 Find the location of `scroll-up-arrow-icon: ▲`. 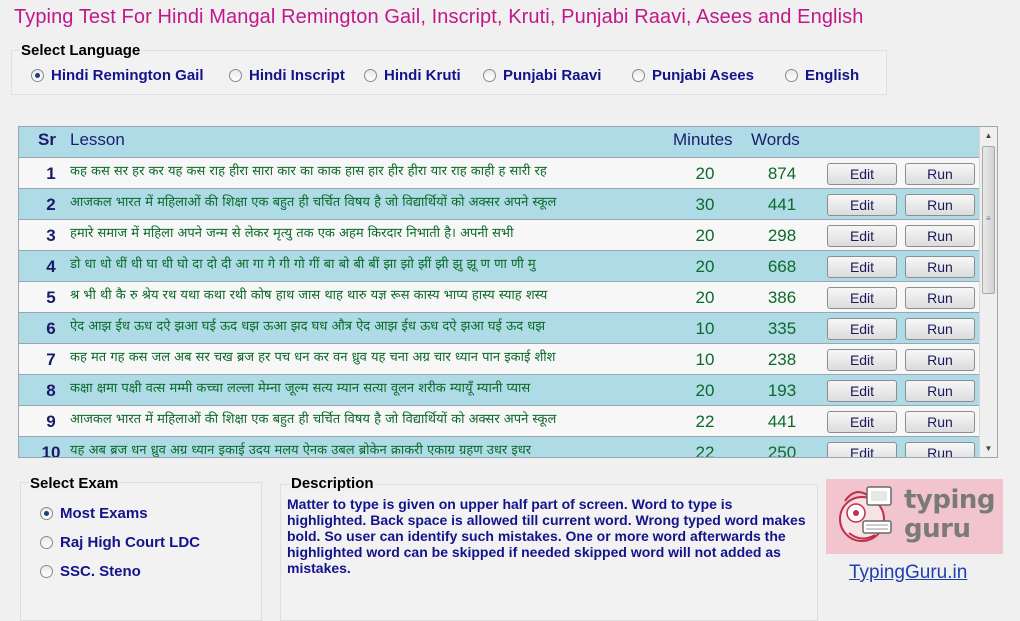

scroll-up-arrow-icon: ▲ is located at coordinates (988, 135).